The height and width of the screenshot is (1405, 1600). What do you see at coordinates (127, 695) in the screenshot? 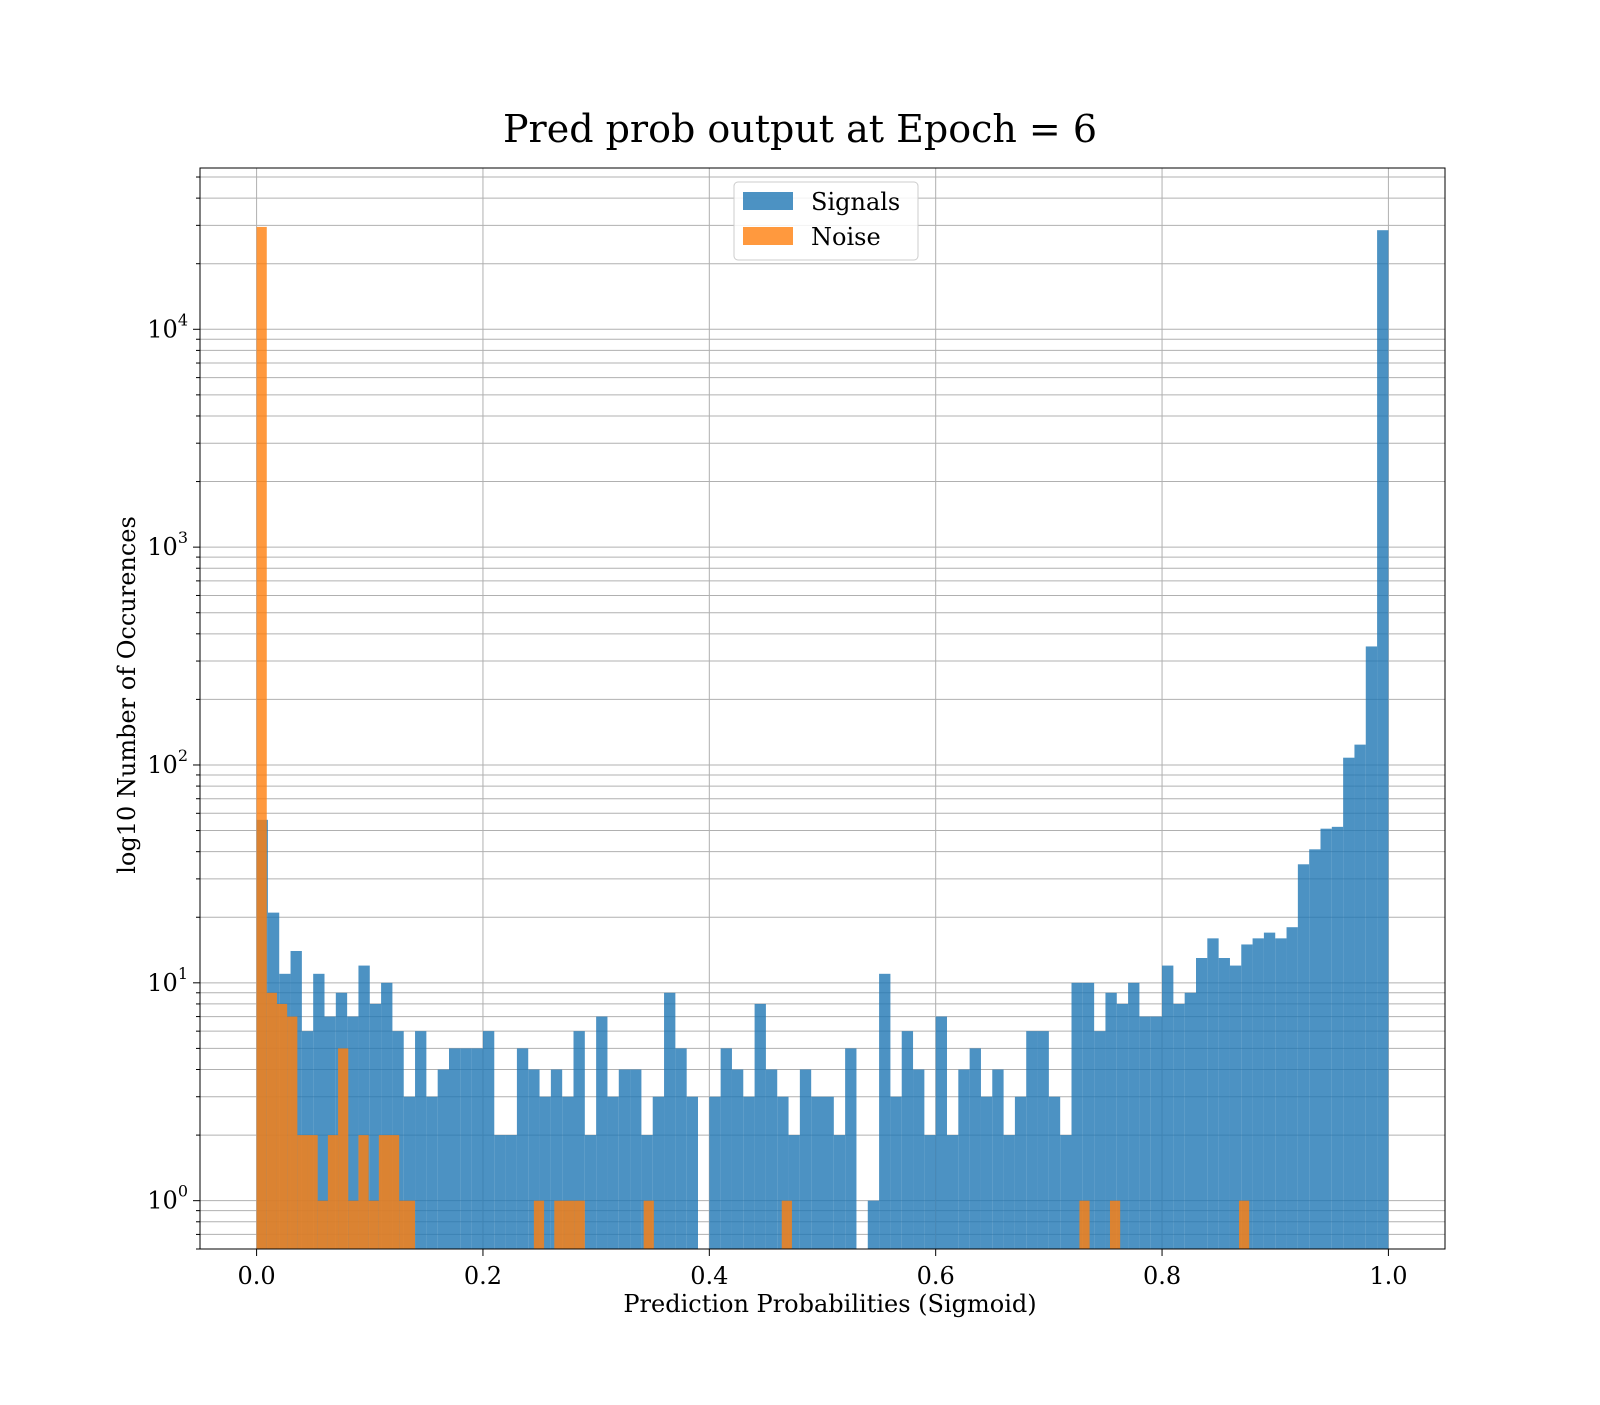
I see `y-axis-label: log10 Number of Occurences` at bounding box center [127, 695].